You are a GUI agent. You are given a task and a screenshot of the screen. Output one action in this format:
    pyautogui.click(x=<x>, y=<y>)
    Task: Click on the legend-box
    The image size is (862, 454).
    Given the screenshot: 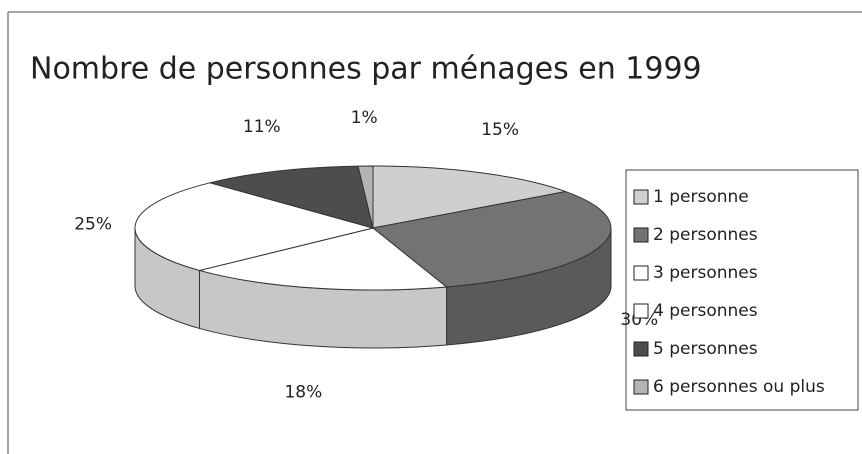 What is the action you would take?
    pyautogui.click(x=742, y=290)
    